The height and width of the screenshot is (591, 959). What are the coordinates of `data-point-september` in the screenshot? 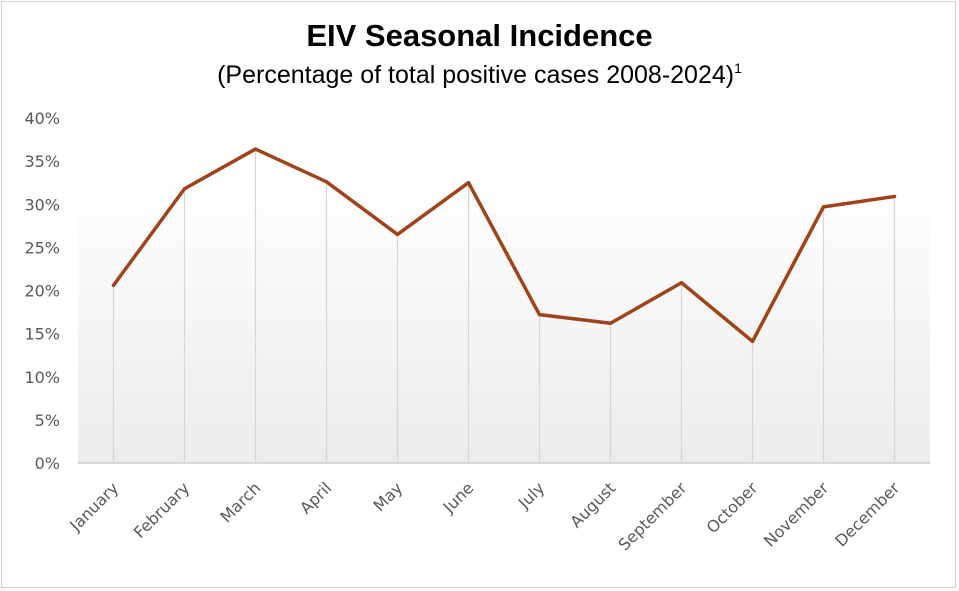 It's located at (681, 283).